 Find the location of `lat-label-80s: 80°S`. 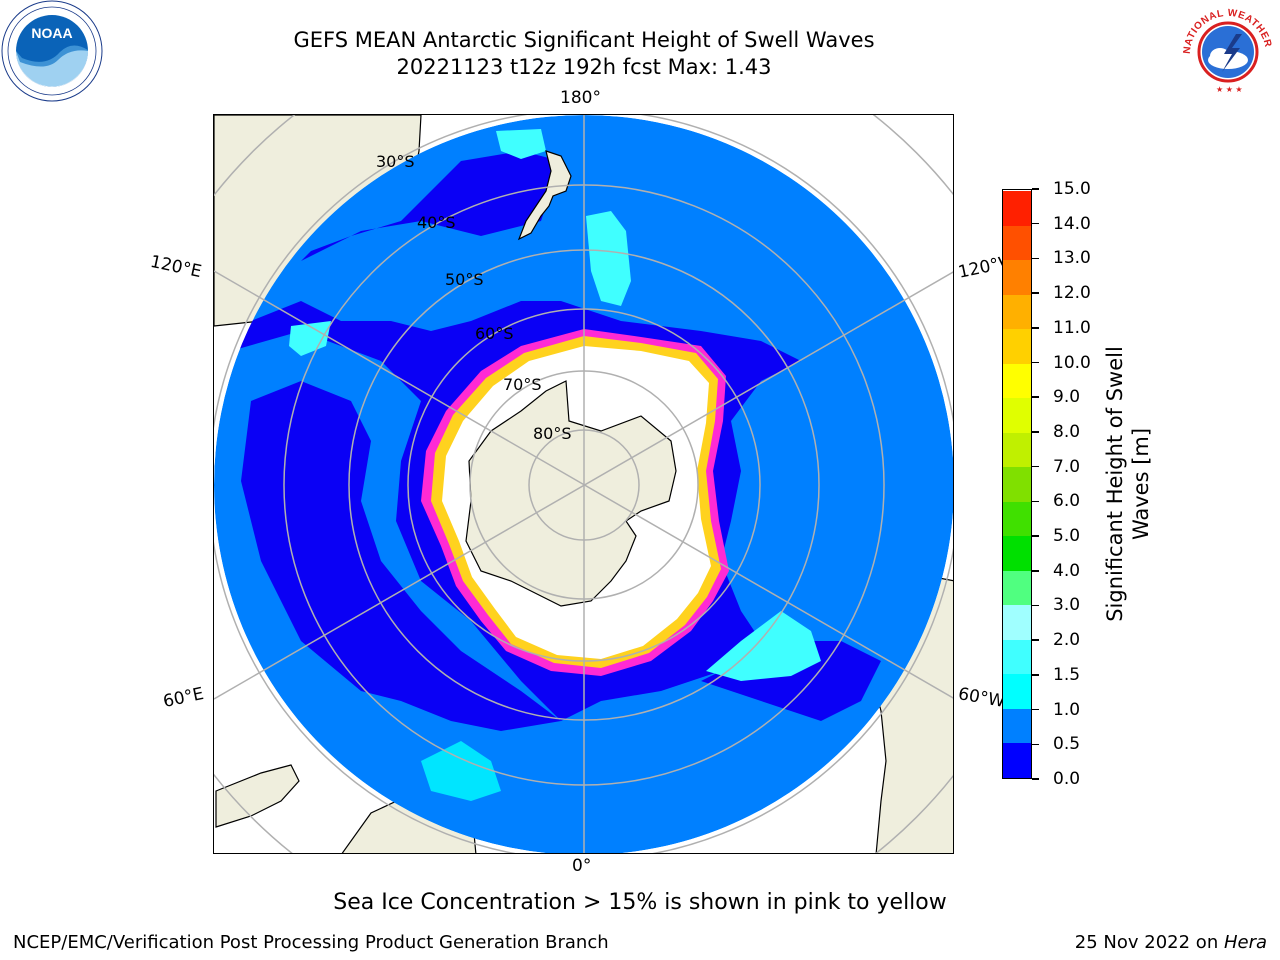

lat-label-80s: 80°S is located at coordinates (552, 433).